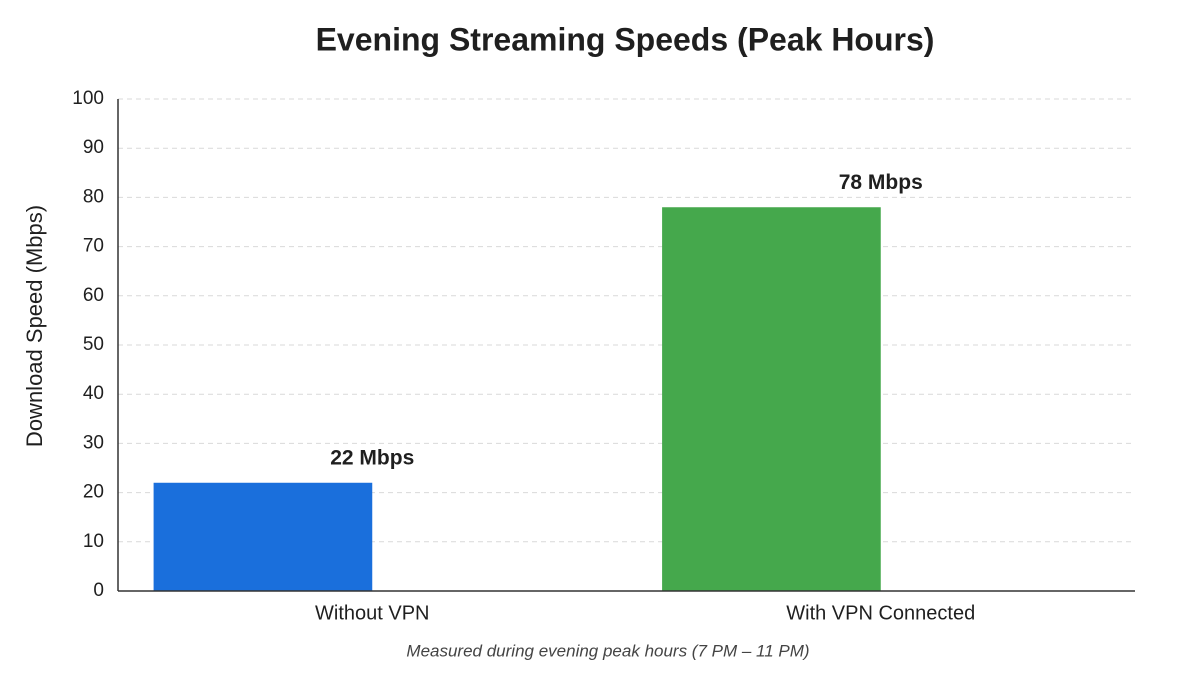 The image size is (1200, 675). Describe the element at coordinates (880, 613) in the screenshot. I see `x-tick-label: With VPN Connected` at that location.